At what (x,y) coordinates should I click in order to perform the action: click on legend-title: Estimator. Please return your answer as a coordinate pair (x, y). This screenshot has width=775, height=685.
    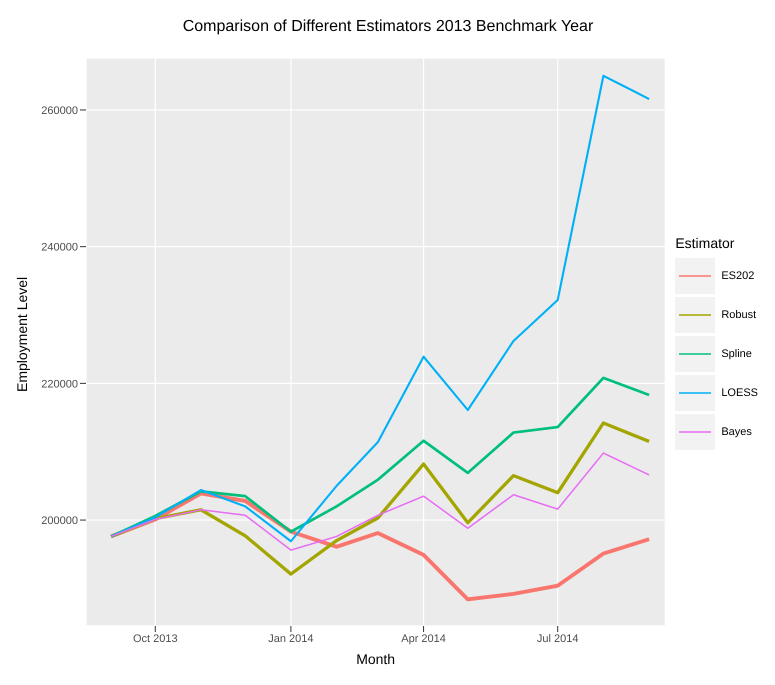
    Looking at the image, I should click on (705, 242).